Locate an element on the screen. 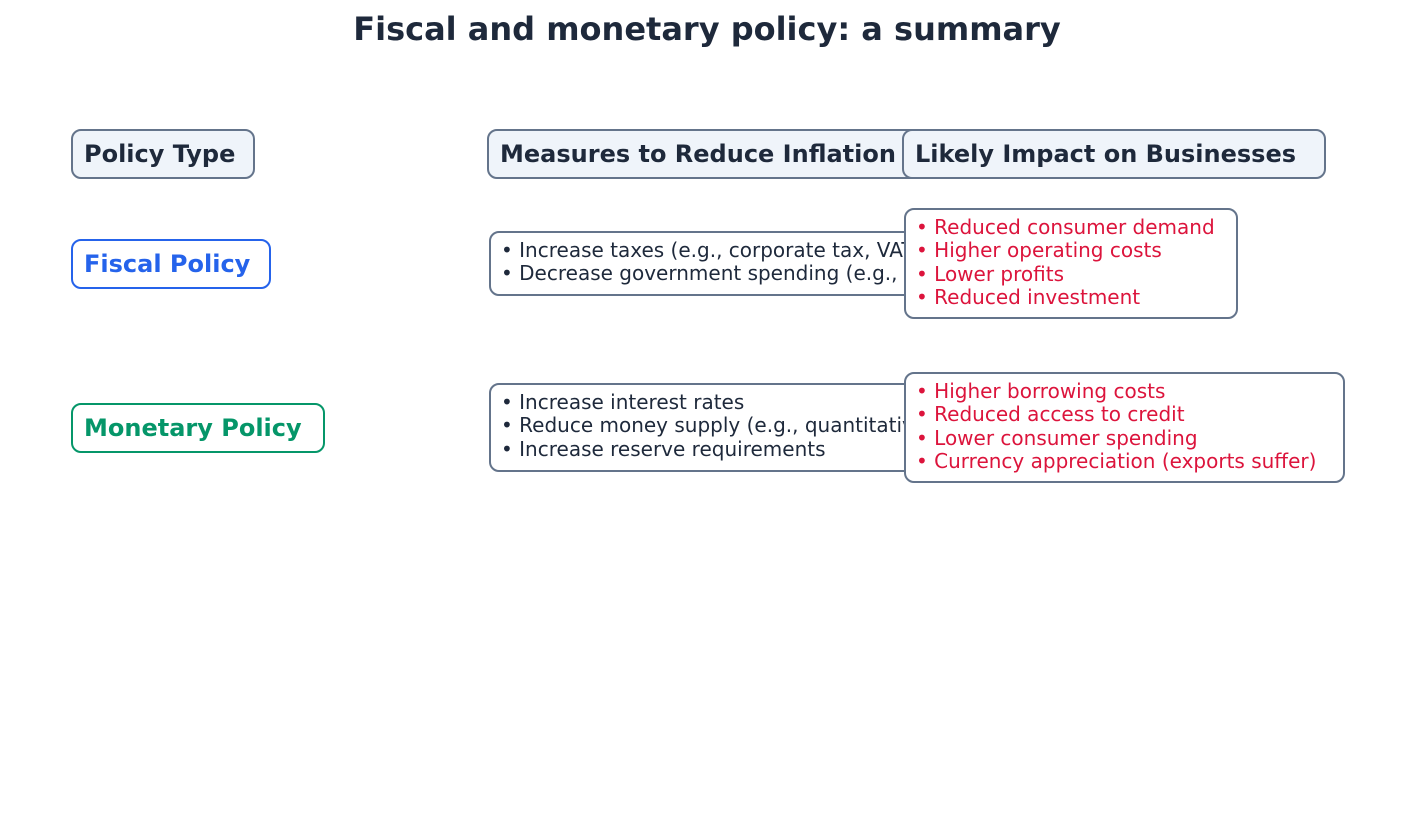 This screenshot has width=1414, height=825. list-item: • Currency appreciation (exports suffer) is located at coordinates (1116, 460).